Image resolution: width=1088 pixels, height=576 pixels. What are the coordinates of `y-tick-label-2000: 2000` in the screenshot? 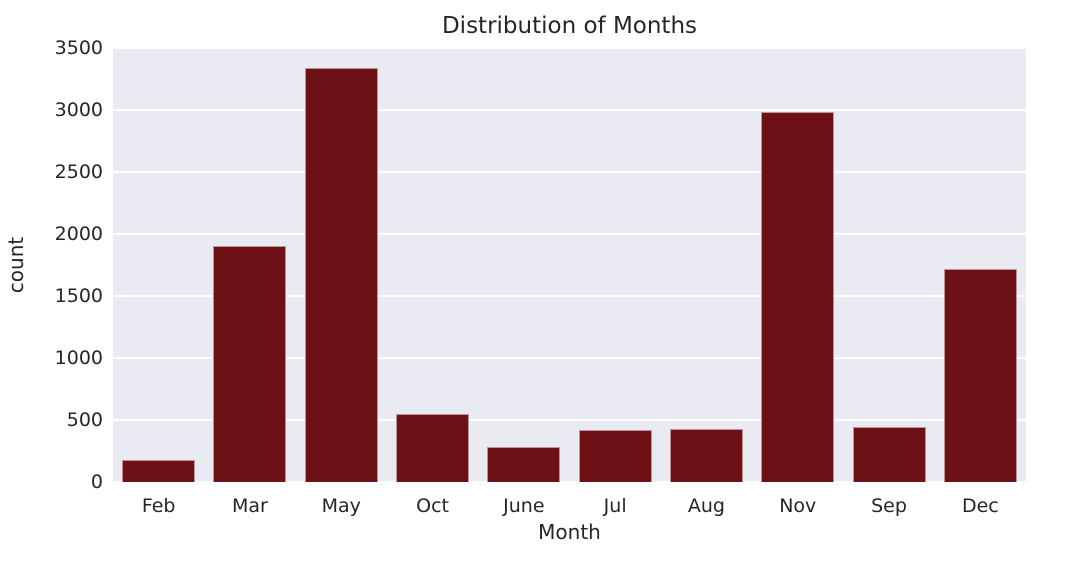 It's located at (78, 234).